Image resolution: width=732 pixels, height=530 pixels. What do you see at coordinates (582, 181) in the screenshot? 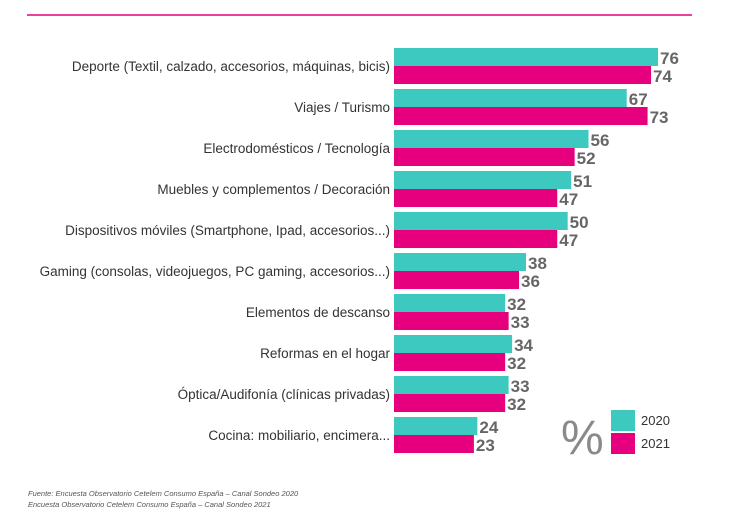
I see `value-label-2020: 51` at bounding box center [582, 181].